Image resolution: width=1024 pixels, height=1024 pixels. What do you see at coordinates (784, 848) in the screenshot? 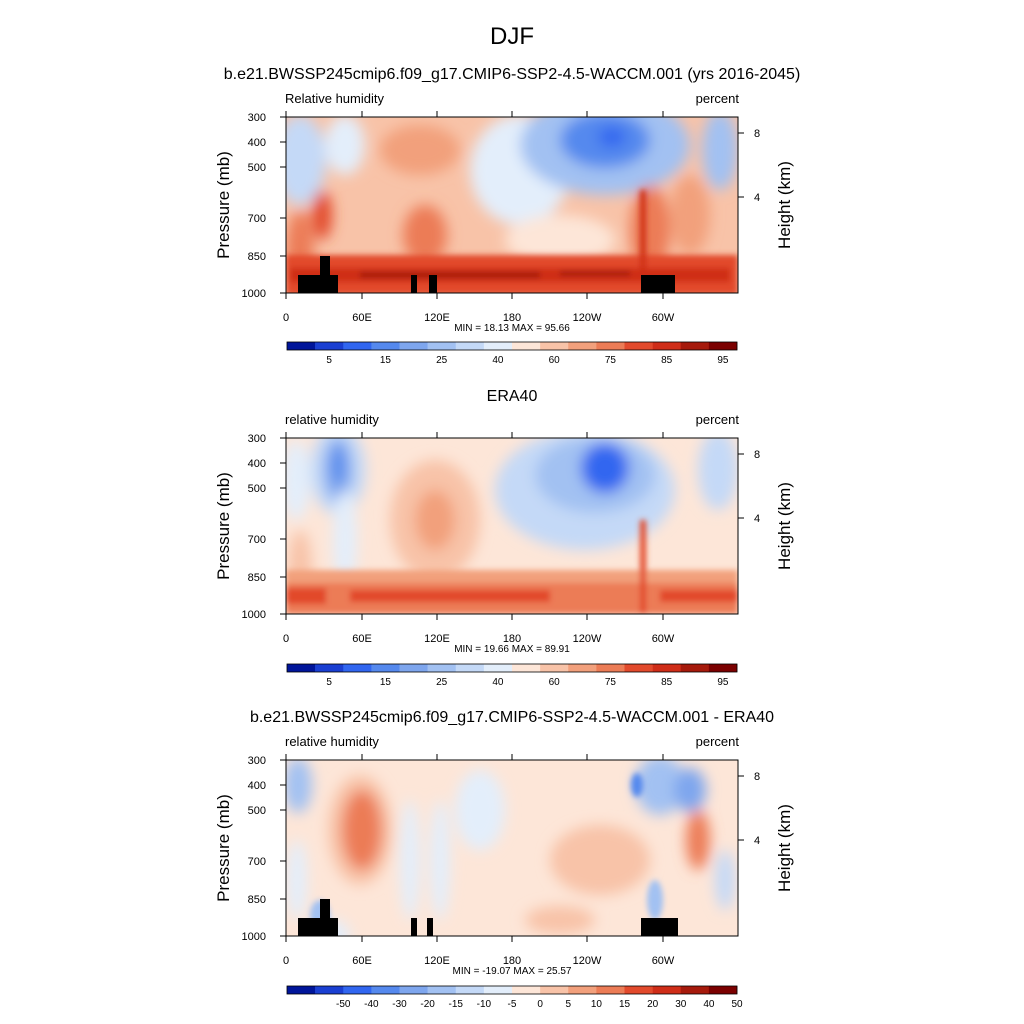
I see `panel-3-y-right-axis-label: Height (km)` at bounding box center [784, 848].